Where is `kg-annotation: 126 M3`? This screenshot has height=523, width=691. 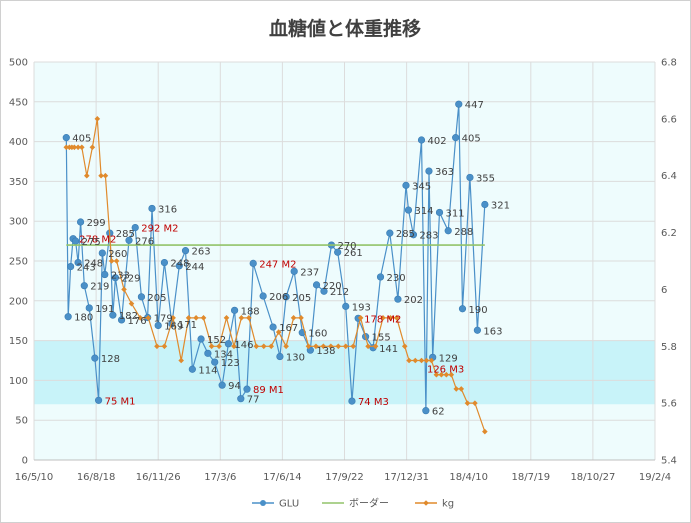 kg-annotation: 126 M3 is located at coordinates (445, 370).